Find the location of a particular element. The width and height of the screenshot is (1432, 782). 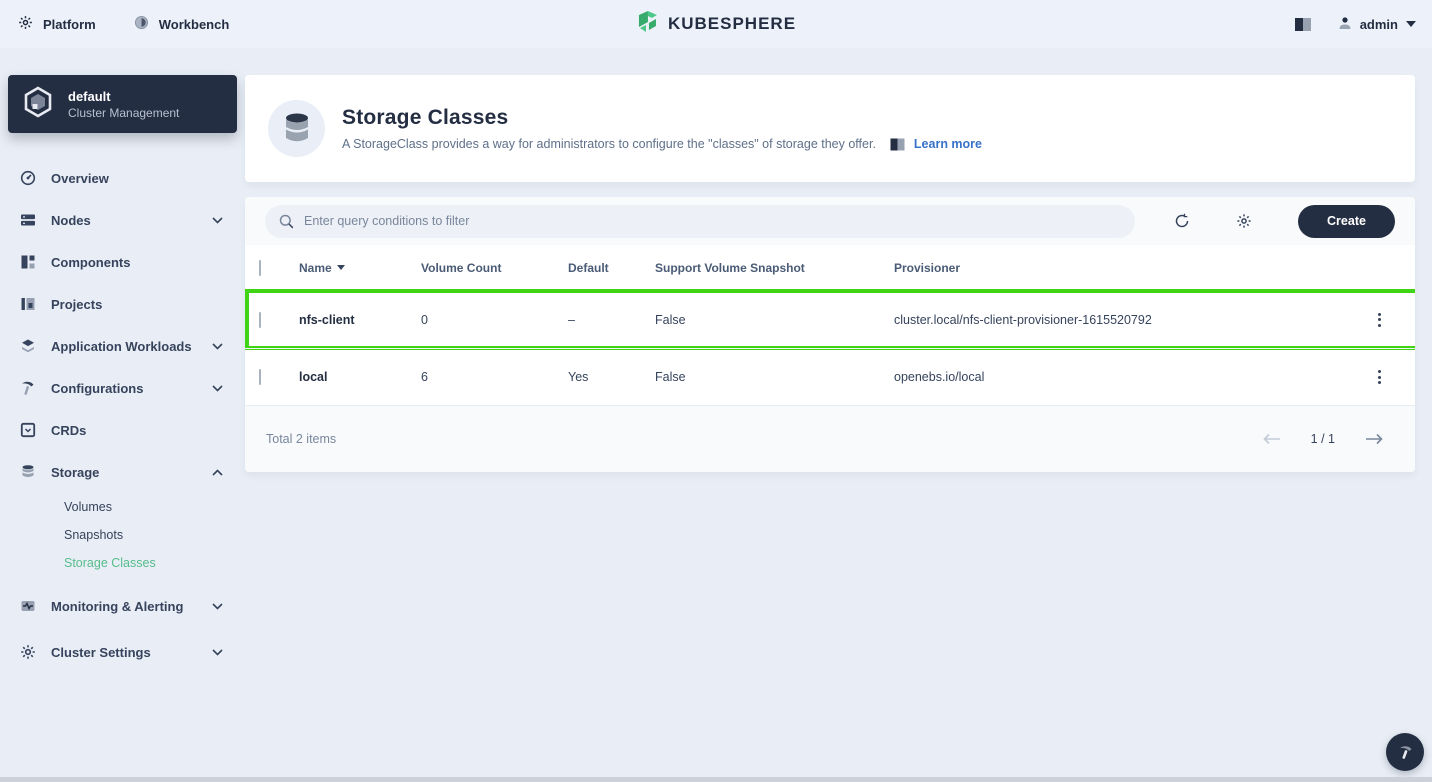

sidebar-item-components: Components is located at coordinates (122, 262).